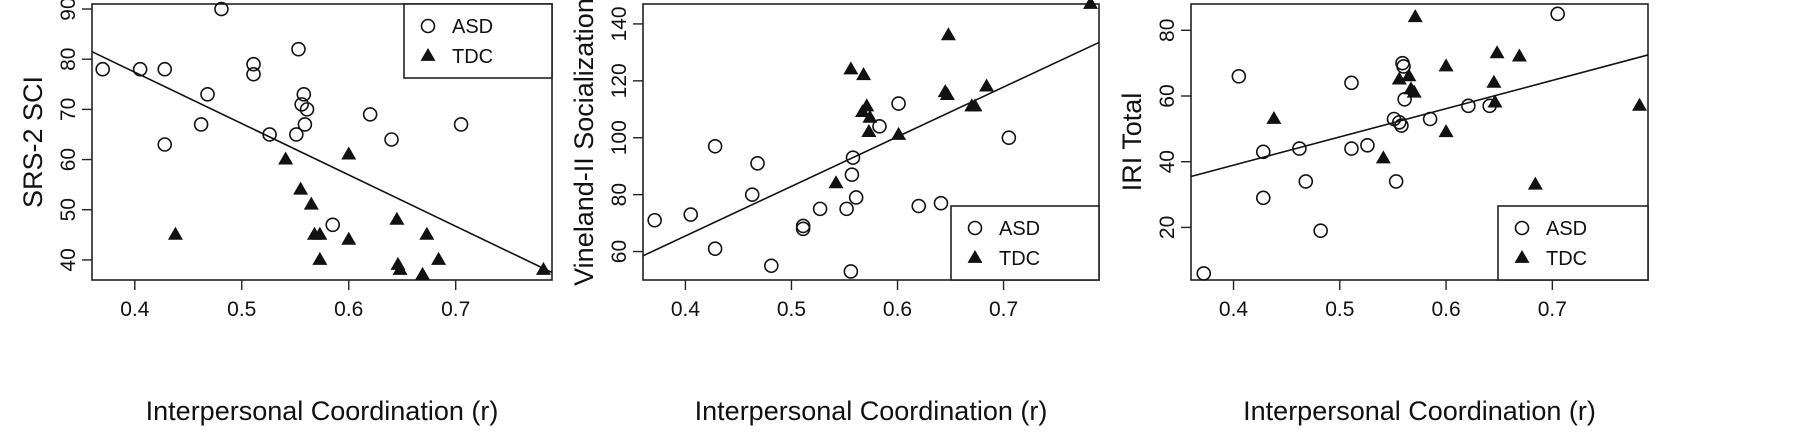  Describe the element at coordinates (68, 209) in the screenshot. I see `y-tick-label: 50` at that location.